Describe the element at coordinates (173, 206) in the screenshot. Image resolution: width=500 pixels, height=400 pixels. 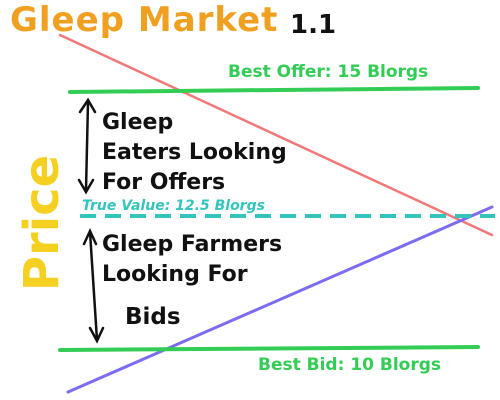
I see `true-value-label: True Value: 12.5 Blorgs` at that location.